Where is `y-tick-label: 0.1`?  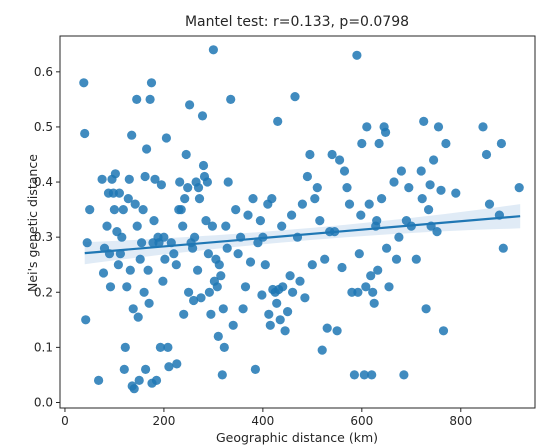
y-tick-label: 0.1 is located at coordinates (43, 347).